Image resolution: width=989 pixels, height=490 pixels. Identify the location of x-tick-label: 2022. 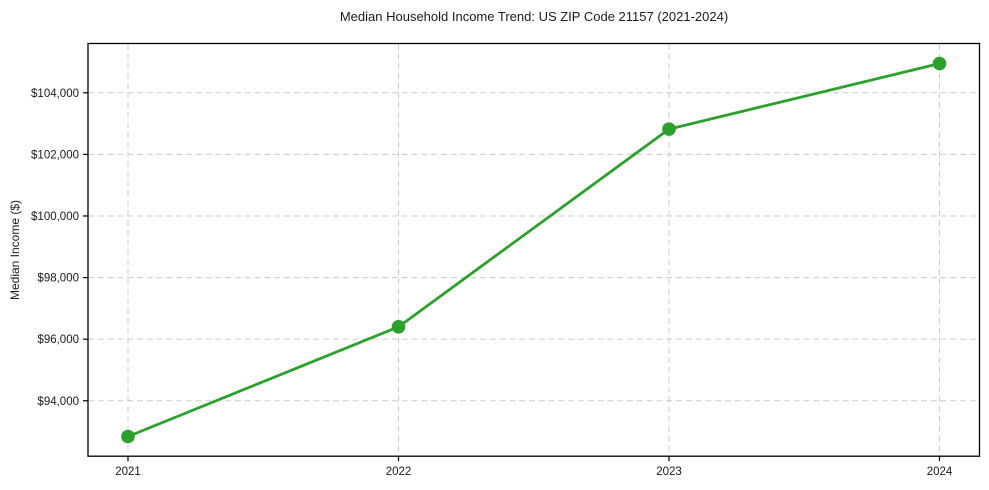
(399, 472).